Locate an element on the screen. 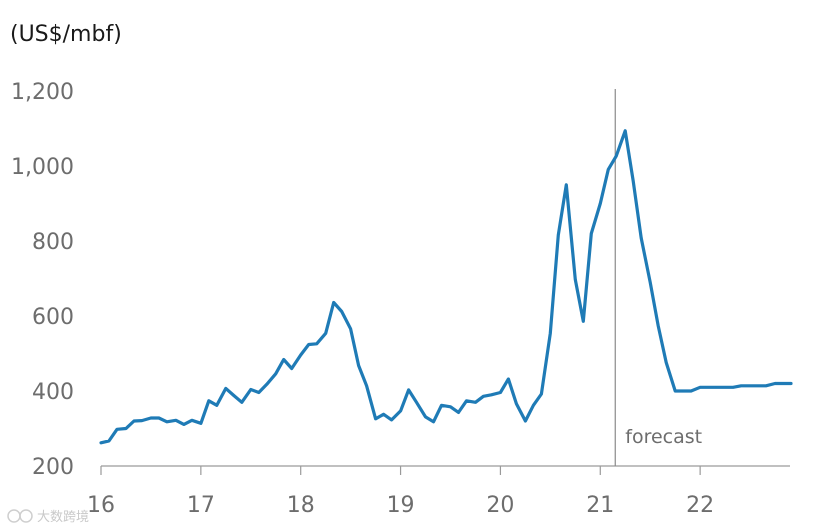 This screenshot has height=529, width=838. y-tick-label: 200 is located at coordinates (53, 467).